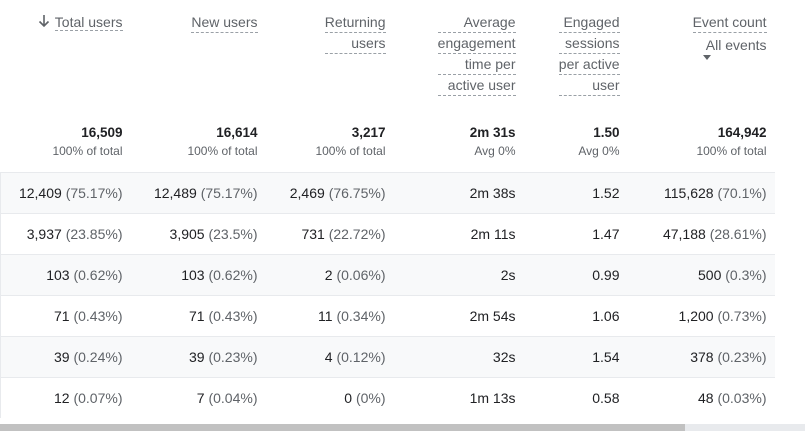 The width and height of the screenshot is (805, 431). I want to click on cell-value: 12,409, so click(40, 193).